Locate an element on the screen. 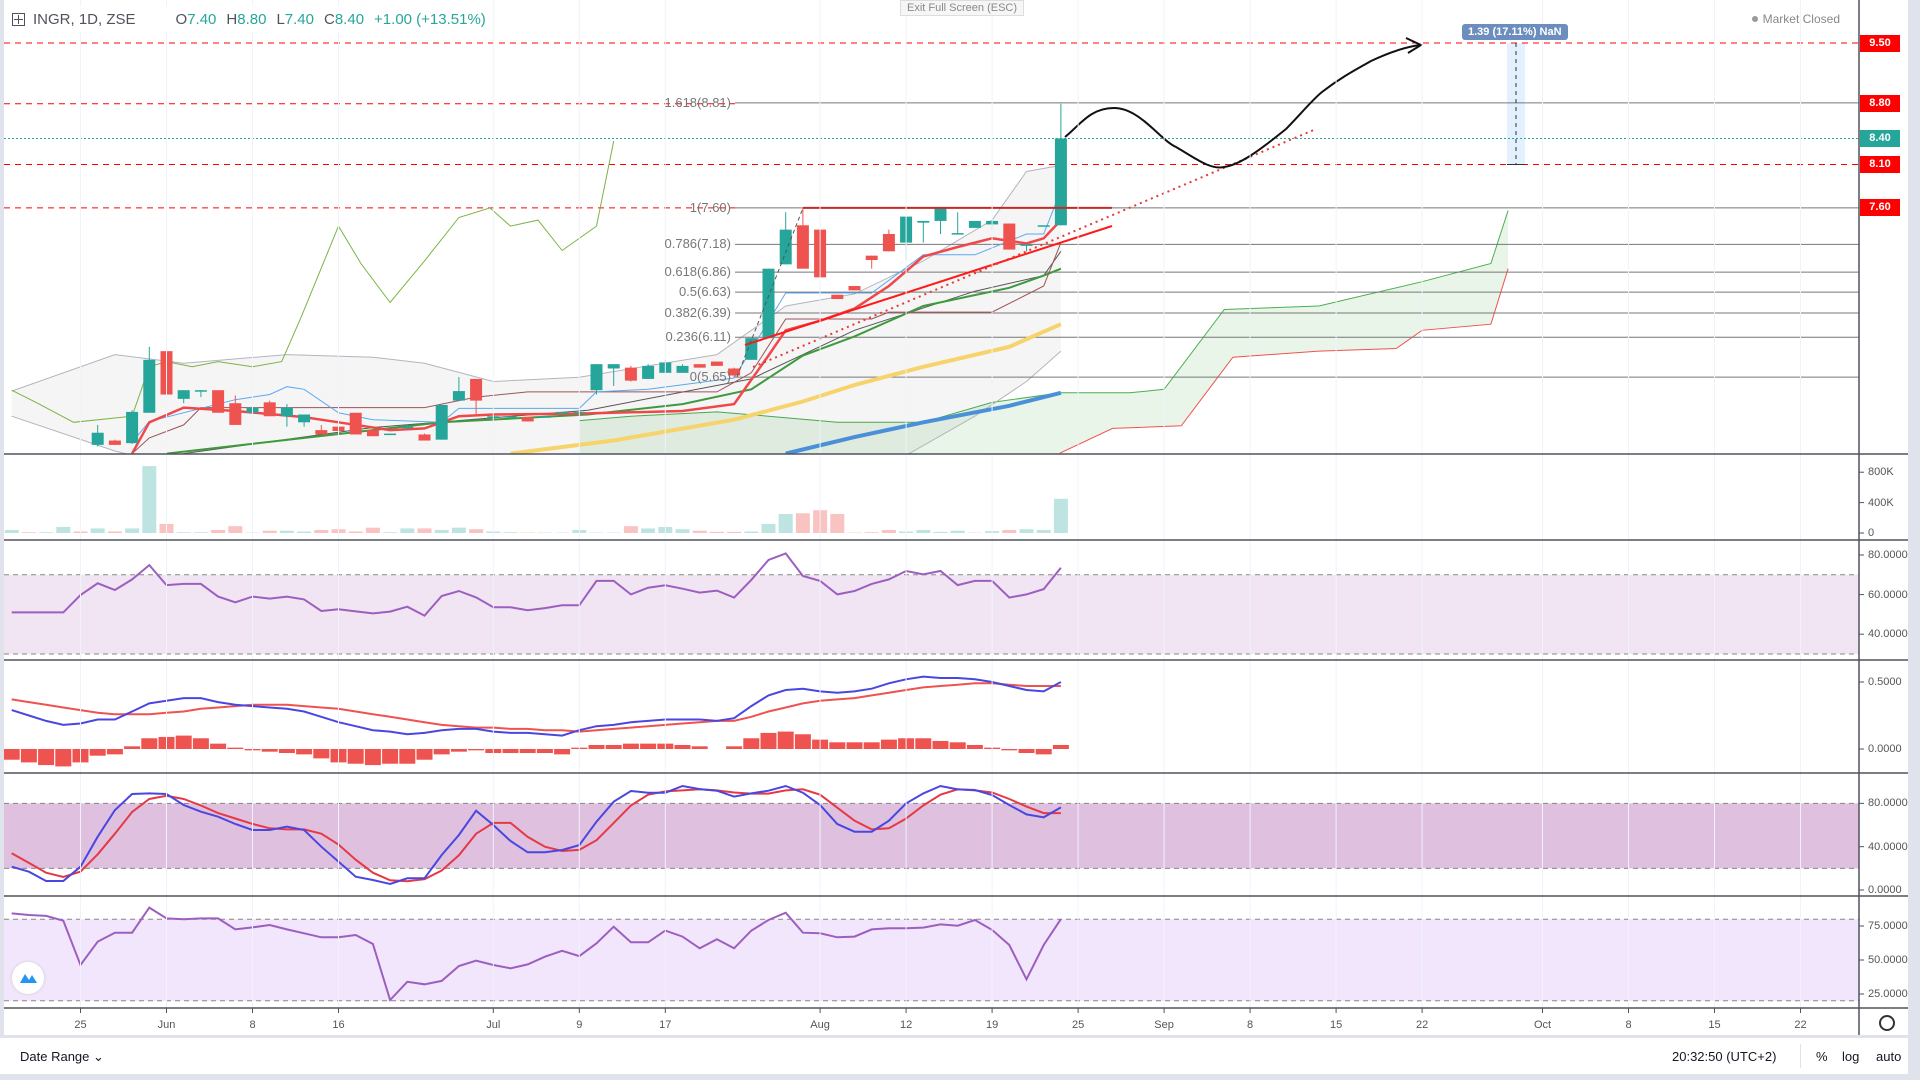 The height and width of the screenshot is (1080, 1920). fib-level-label: 0.618(6.86) is located at coordinates (698, 272).